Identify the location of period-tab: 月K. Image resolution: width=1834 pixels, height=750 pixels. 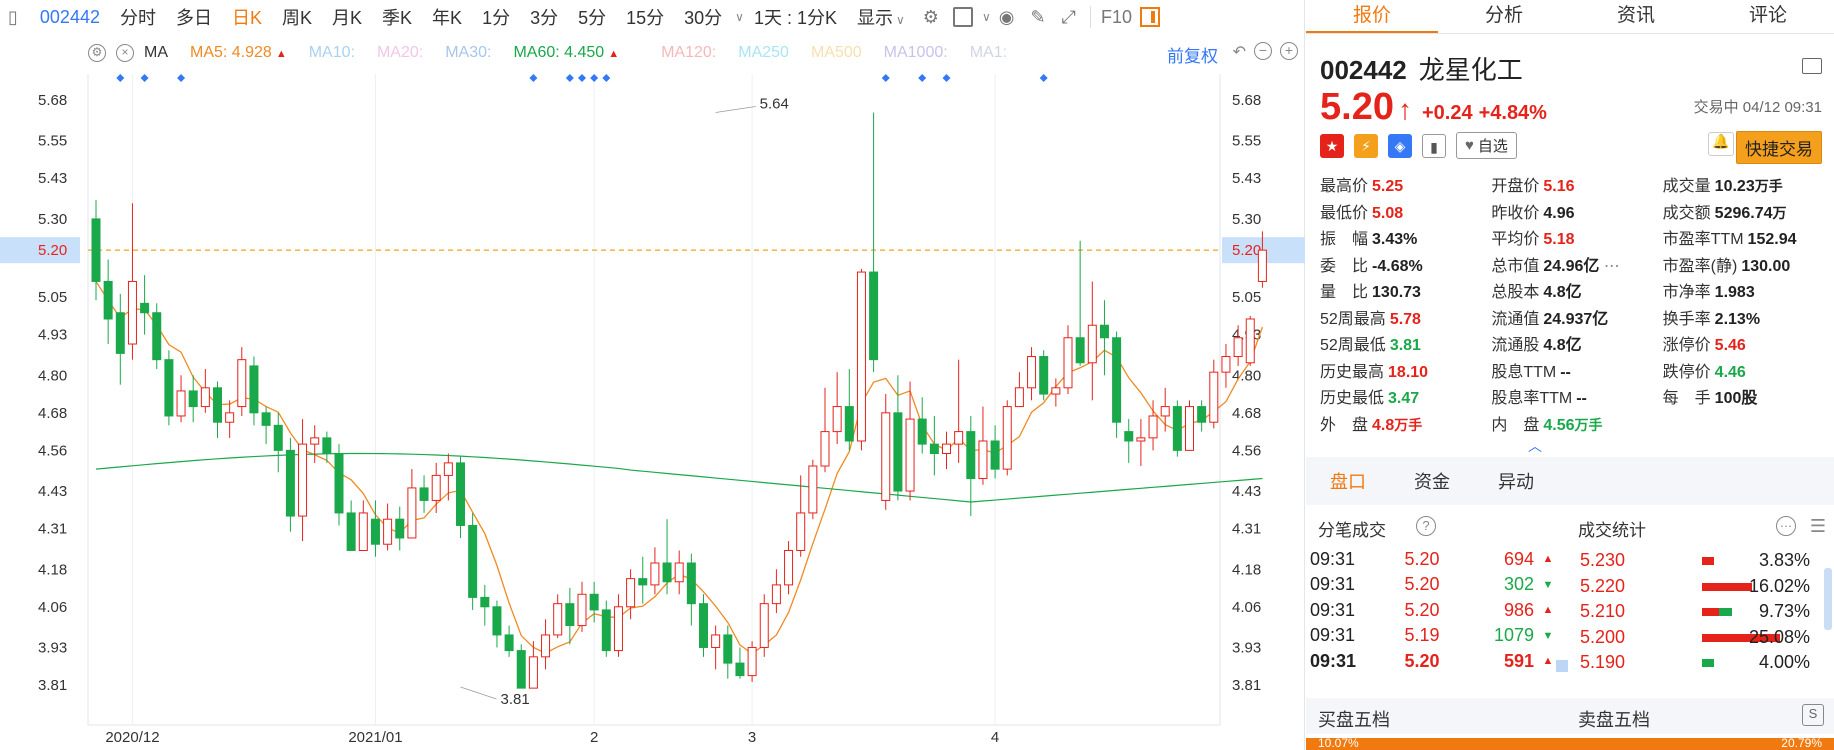
(347, 18).